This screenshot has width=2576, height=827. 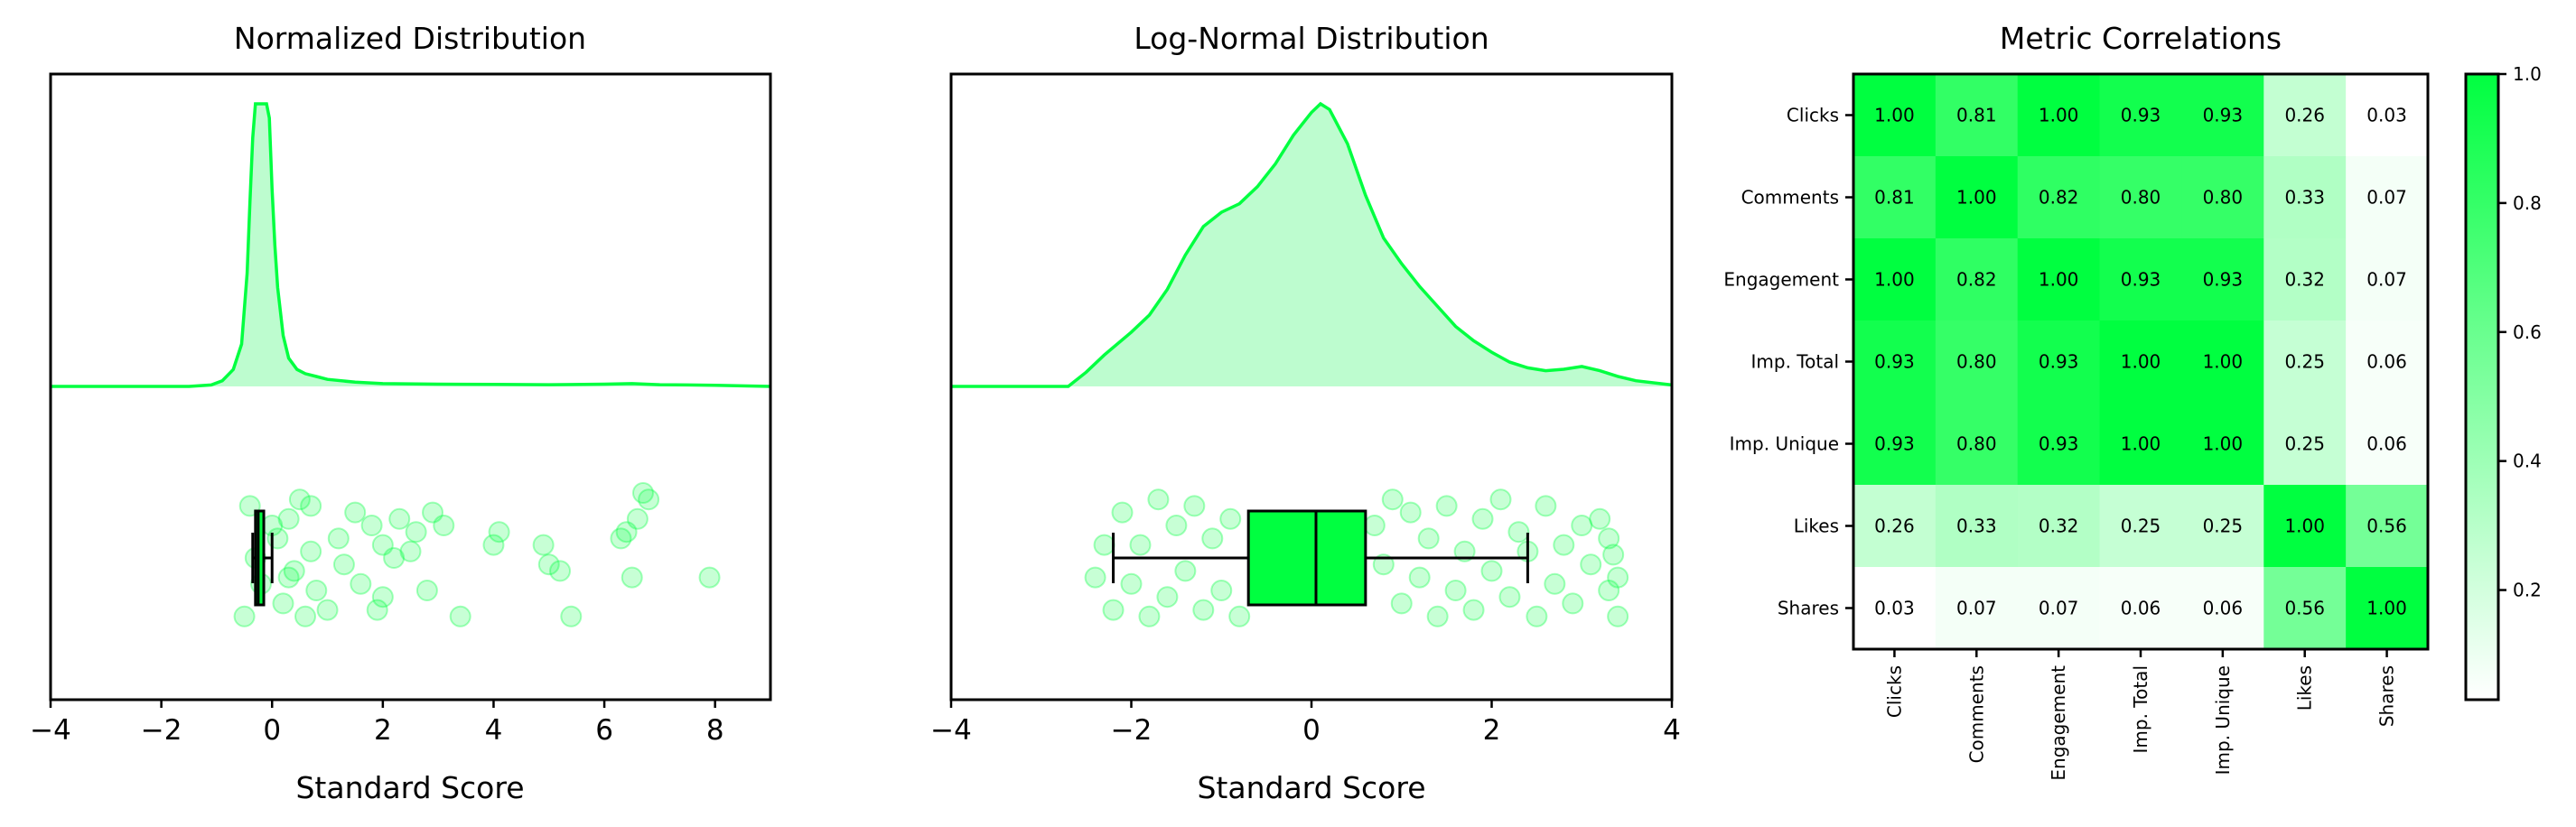 What do you see at coordinates (1311, 787) in the screenshot?
I see `x-axis-label: Standard Score` at bounding box center [1311, 787].